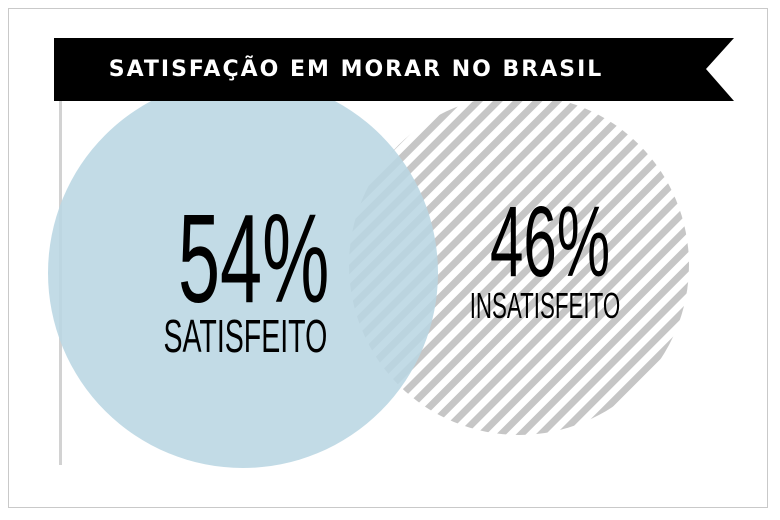 The image size is (780, 520). I want to click on title-banner, so click(394, 69).